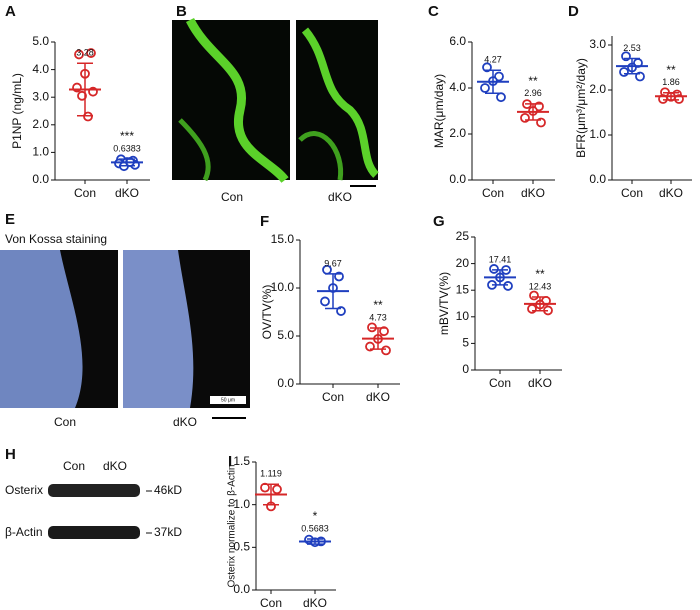 Image resolution: width=700 pixels, height=610 pixels. What do you see at coordinates (232, 525) in the screenshot?
I see `y-axis-label: Osterix normalize to β-Actin` at bounding box center [232, 525].